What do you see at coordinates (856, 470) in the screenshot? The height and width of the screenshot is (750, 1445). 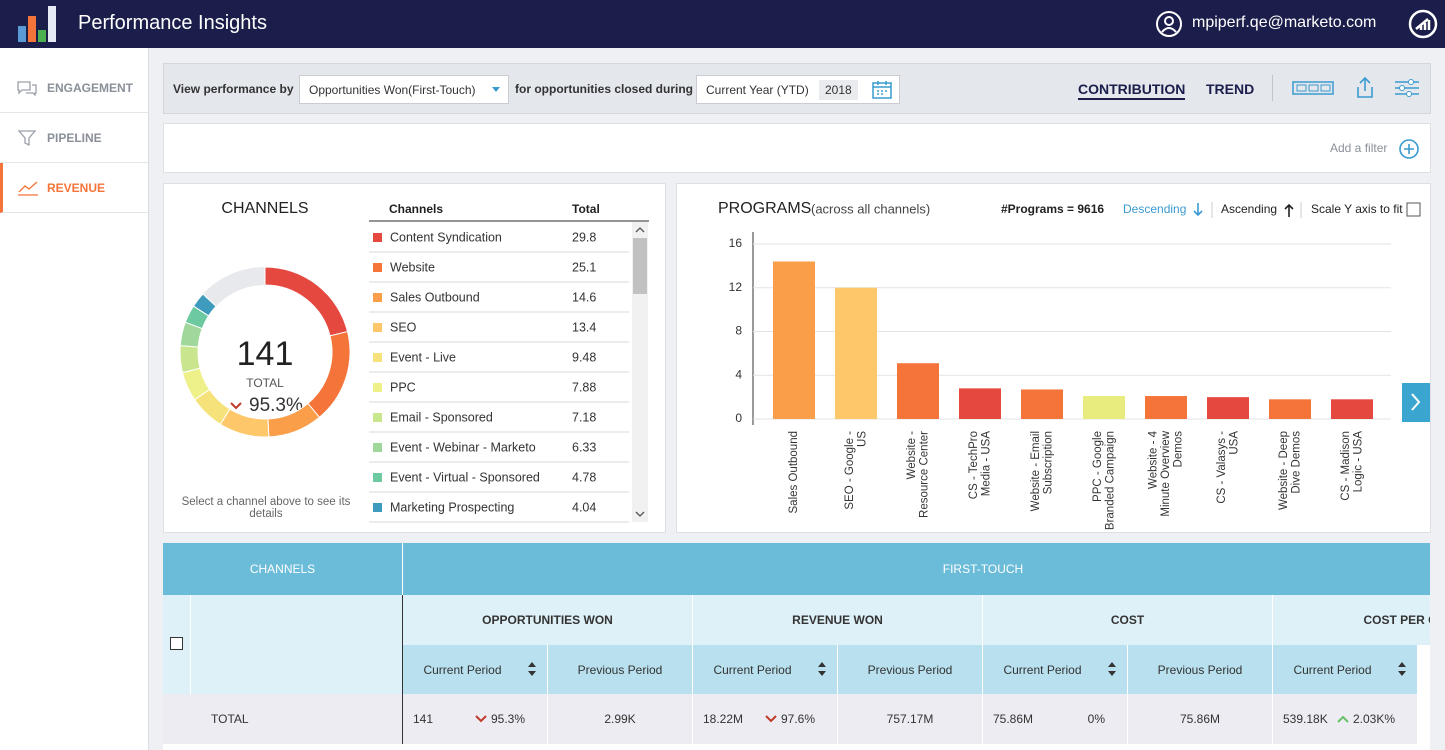 I see `x-tick-label: SEO - Google -US` at bounding box center [856, 470].